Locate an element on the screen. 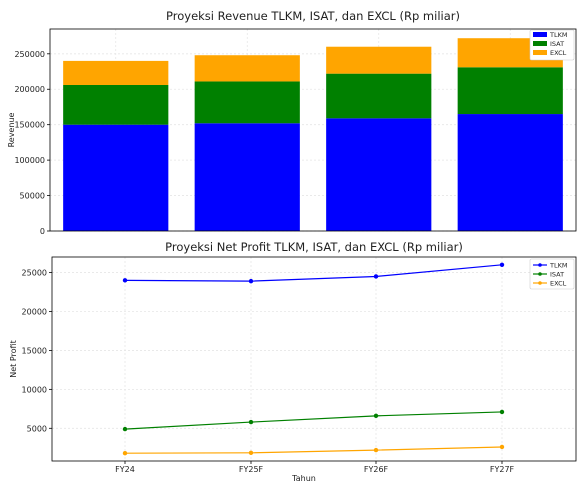  profit-point-tlkm-fy25f is located at coordinates (251, 281).